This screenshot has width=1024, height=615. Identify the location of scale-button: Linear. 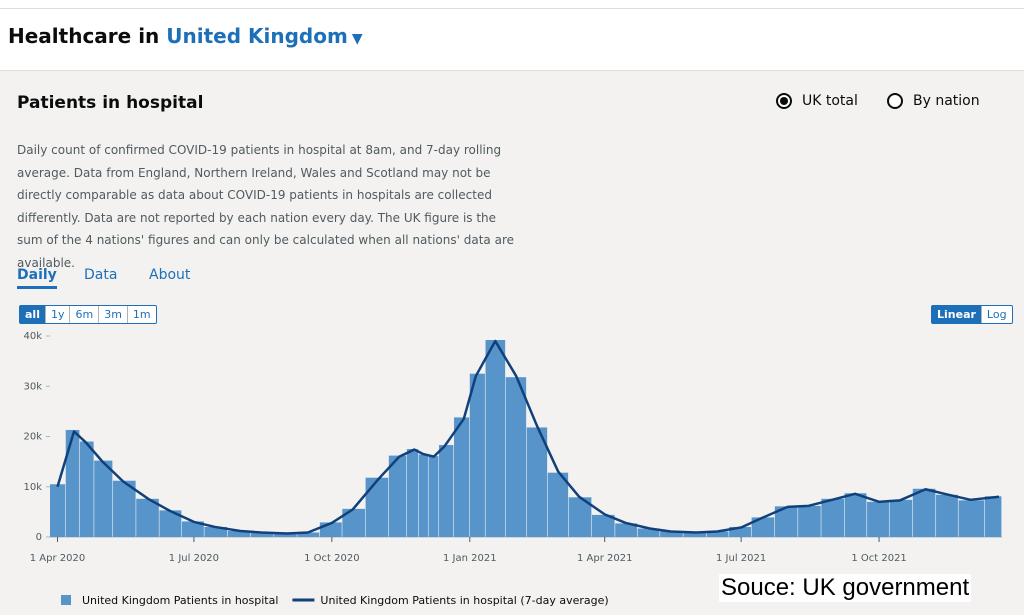
(956, 314).